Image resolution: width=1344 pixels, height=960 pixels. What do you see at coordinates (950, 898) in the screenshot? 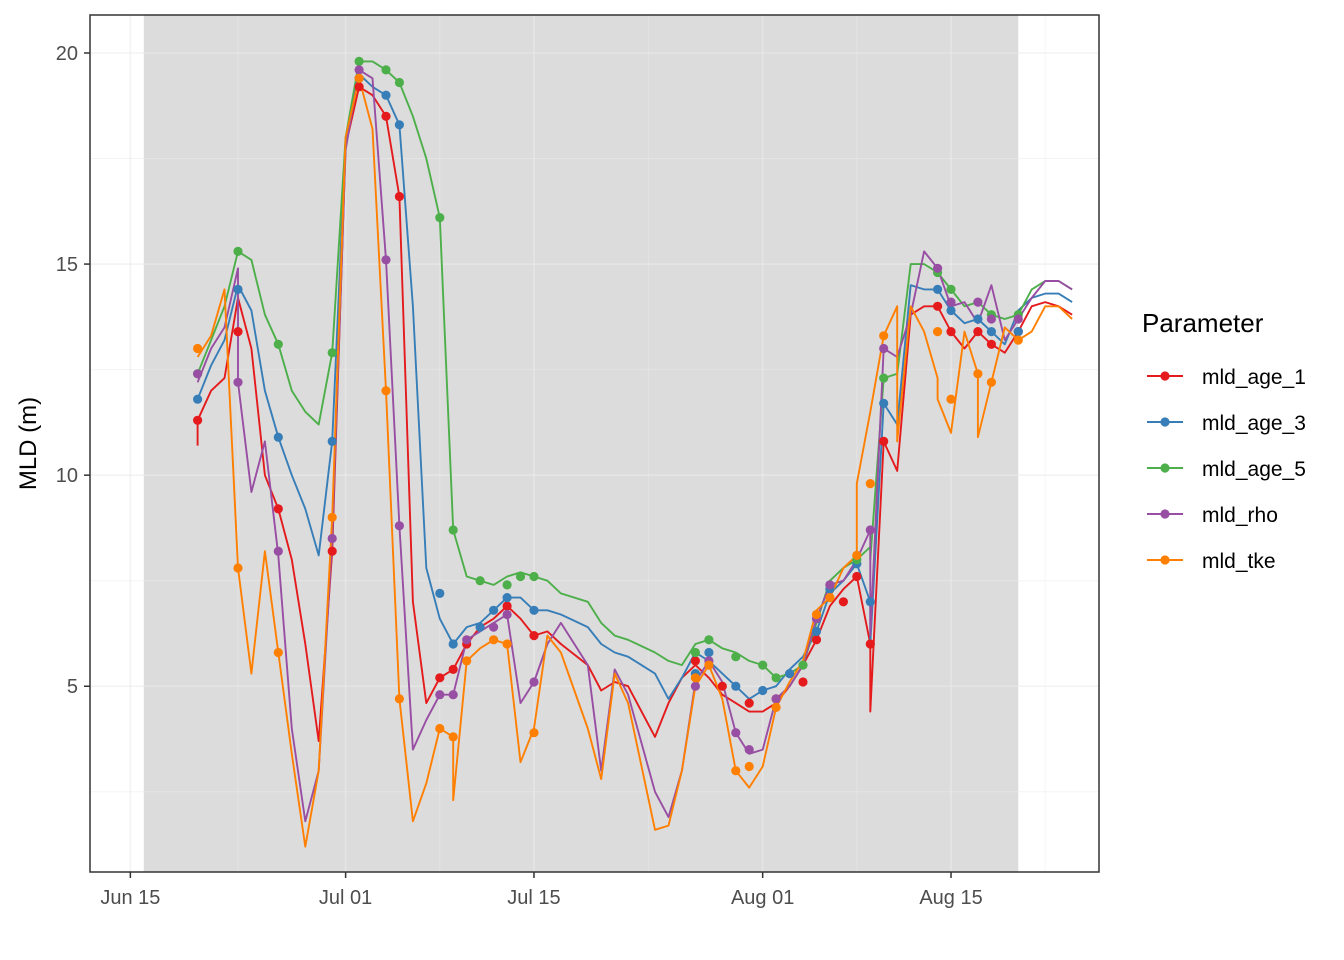
I see `x-tick-label: Aug 15` at bounding box center [950, 898].